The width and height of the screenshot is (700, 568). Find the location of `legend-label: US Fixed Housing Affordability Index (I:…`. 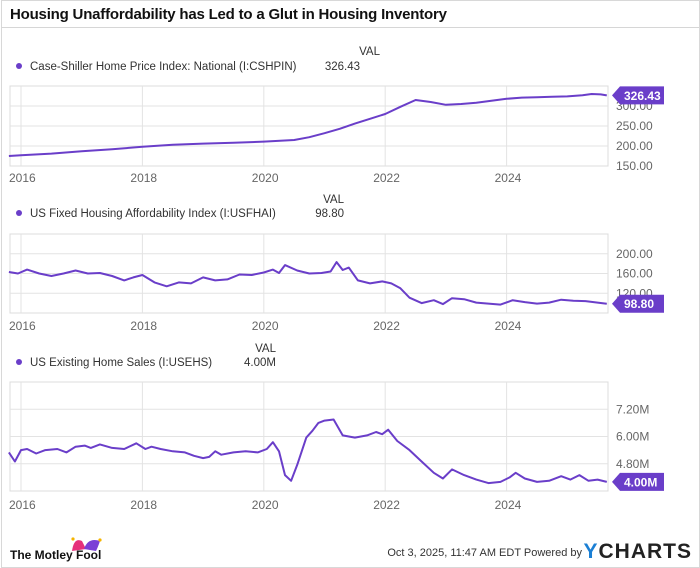

legend-label: US Fixed Housing Affordability Index (I:… is located at coordinates (153, 214).